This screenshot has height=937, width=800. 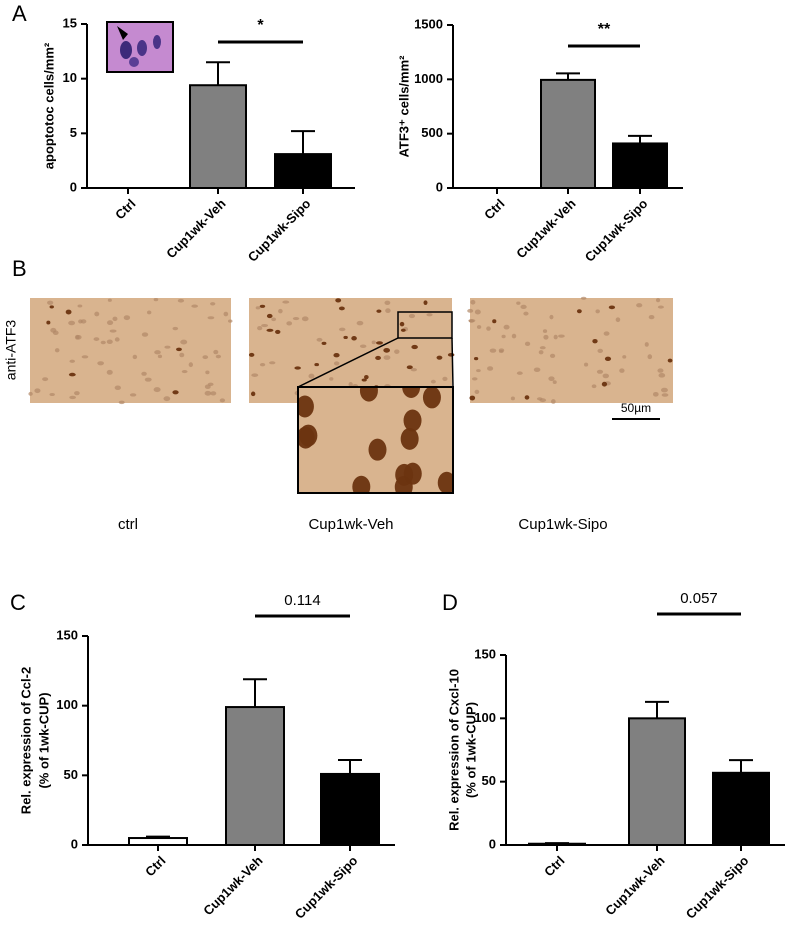 What do you see at coordinates (260, 25) in the screenshot?
I see `significance-label: *` at bounding box center [260, 25].